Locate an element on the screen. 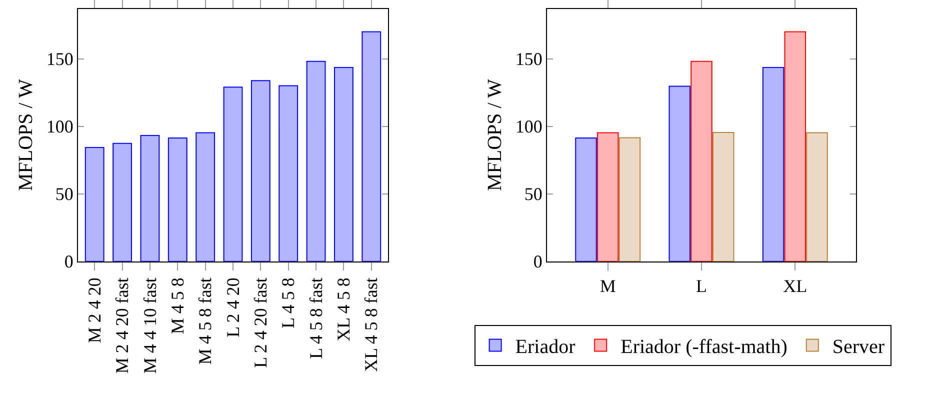 The image size is (930, 406). legend-label: Eriador is located at coordinates (545, 347).